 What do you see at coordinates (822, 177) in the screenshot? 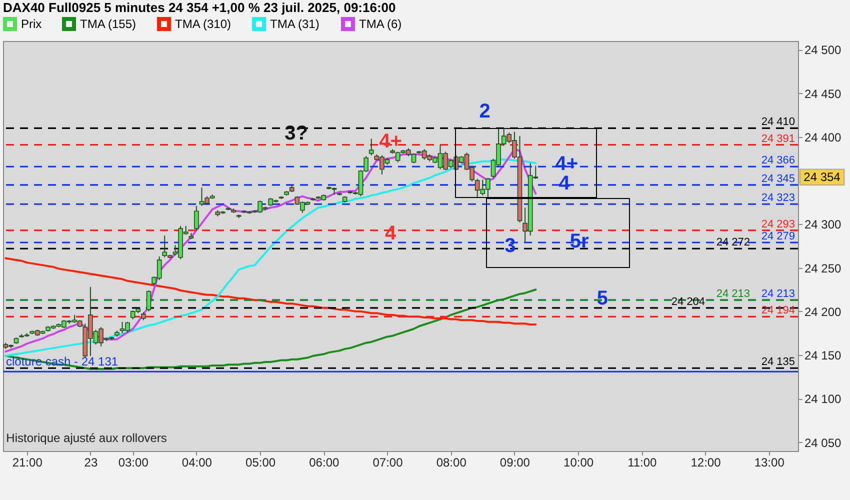
I see `text: 24 354` at bounding box center [822, 177].